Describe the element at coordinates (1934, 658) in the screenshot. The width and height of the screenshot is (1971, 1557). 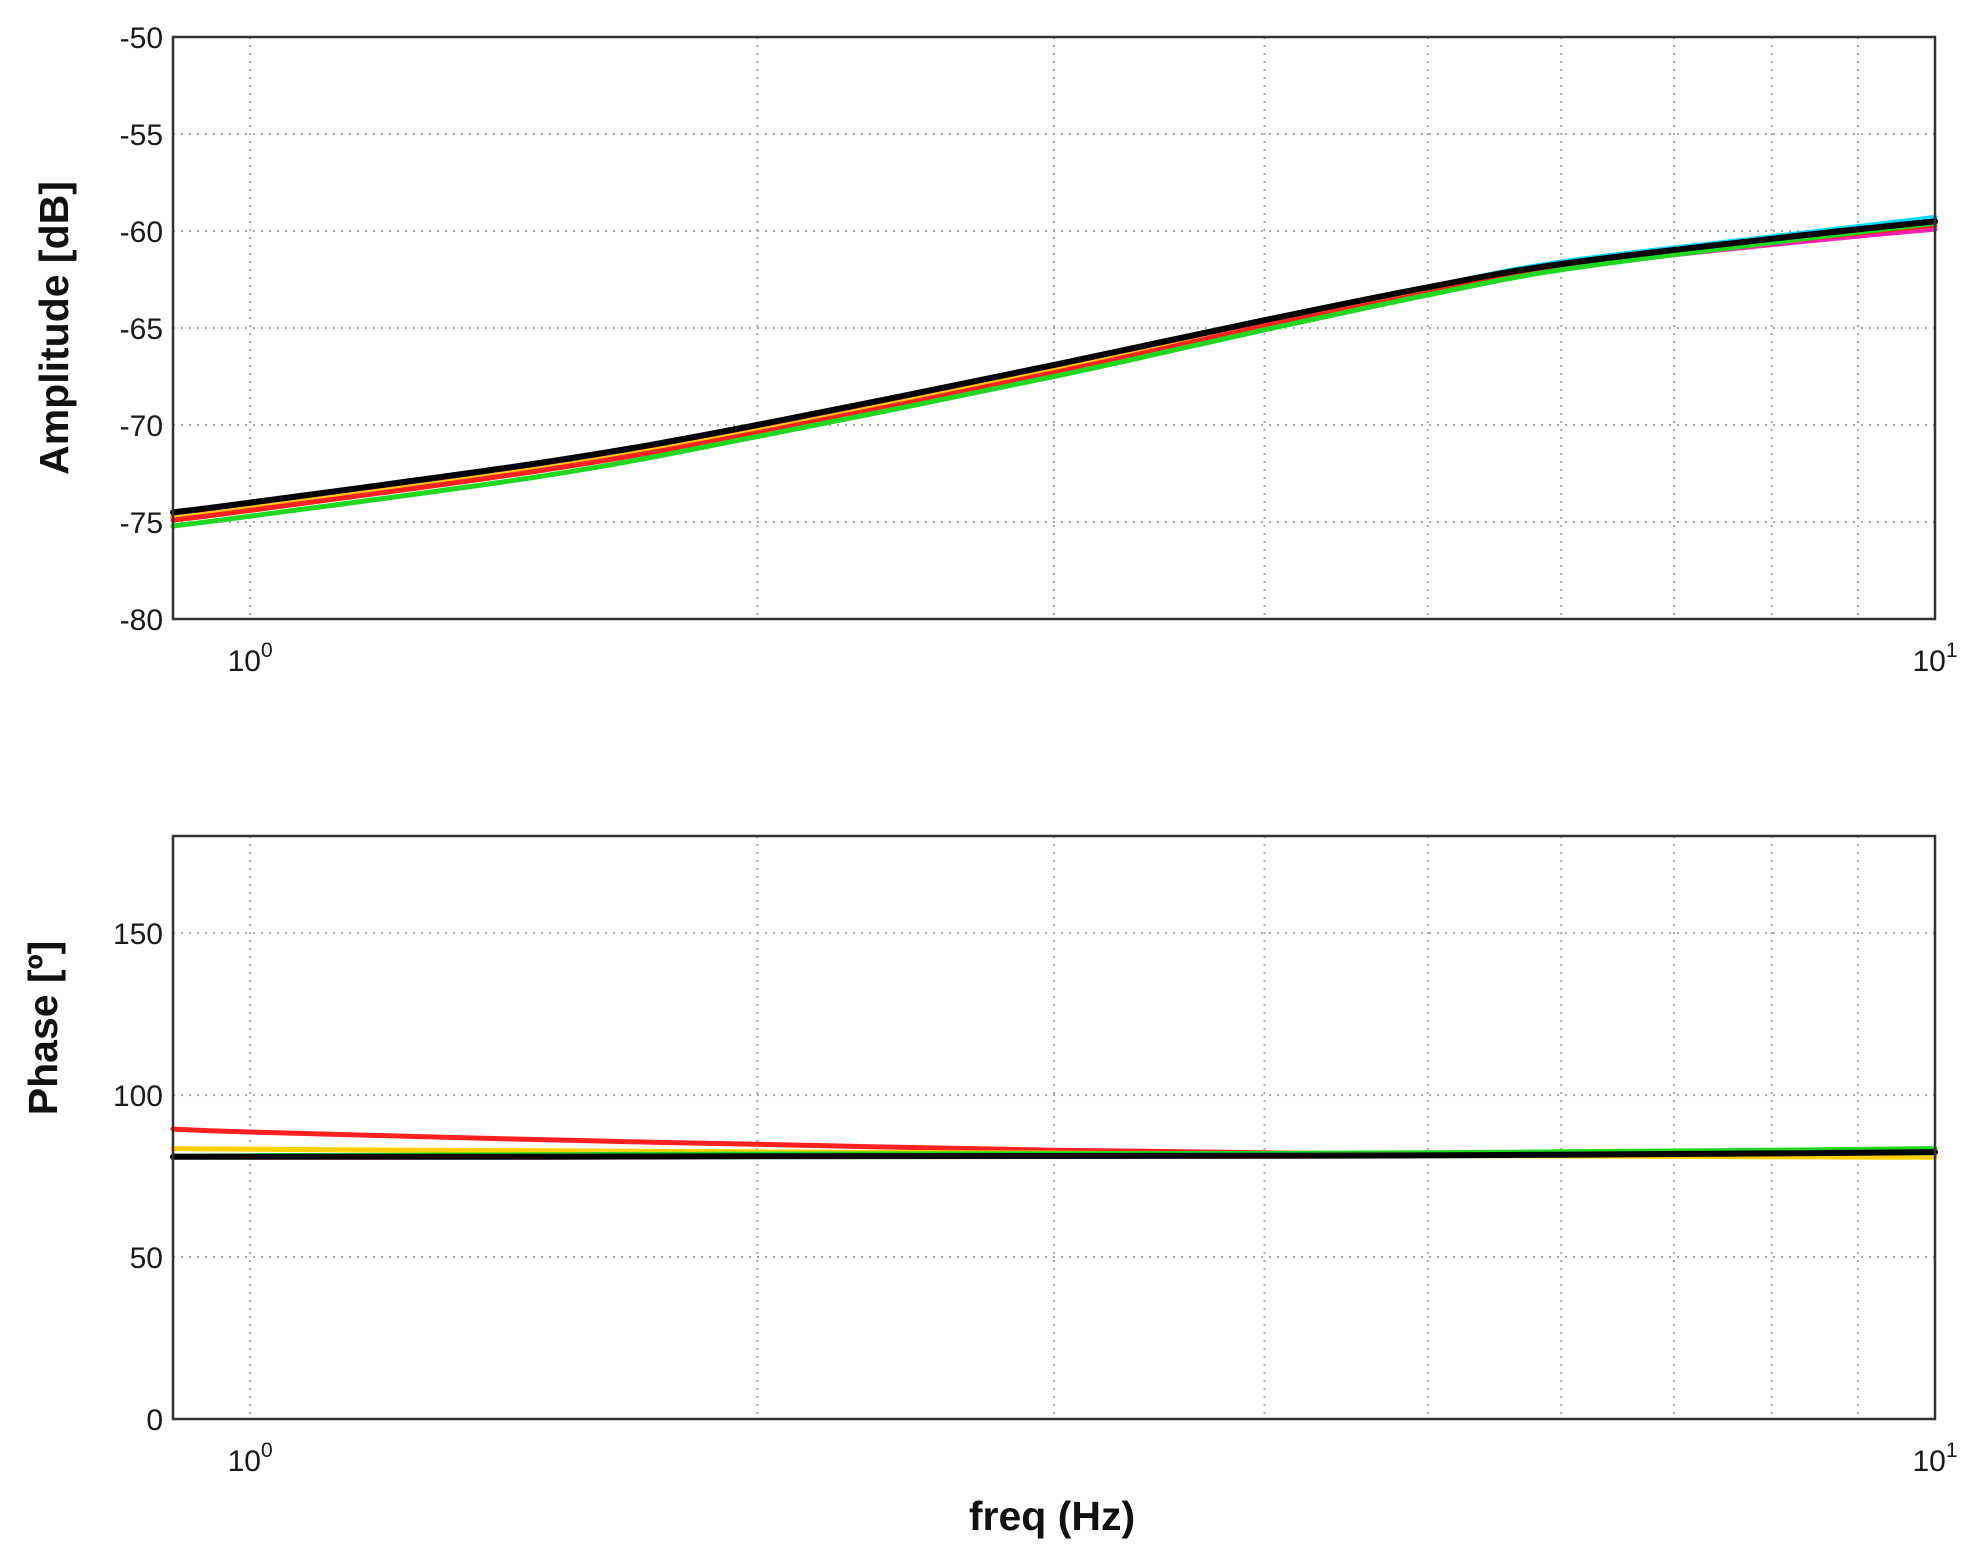
I see `amplitude-x-tick-label: 10¹` at that location.